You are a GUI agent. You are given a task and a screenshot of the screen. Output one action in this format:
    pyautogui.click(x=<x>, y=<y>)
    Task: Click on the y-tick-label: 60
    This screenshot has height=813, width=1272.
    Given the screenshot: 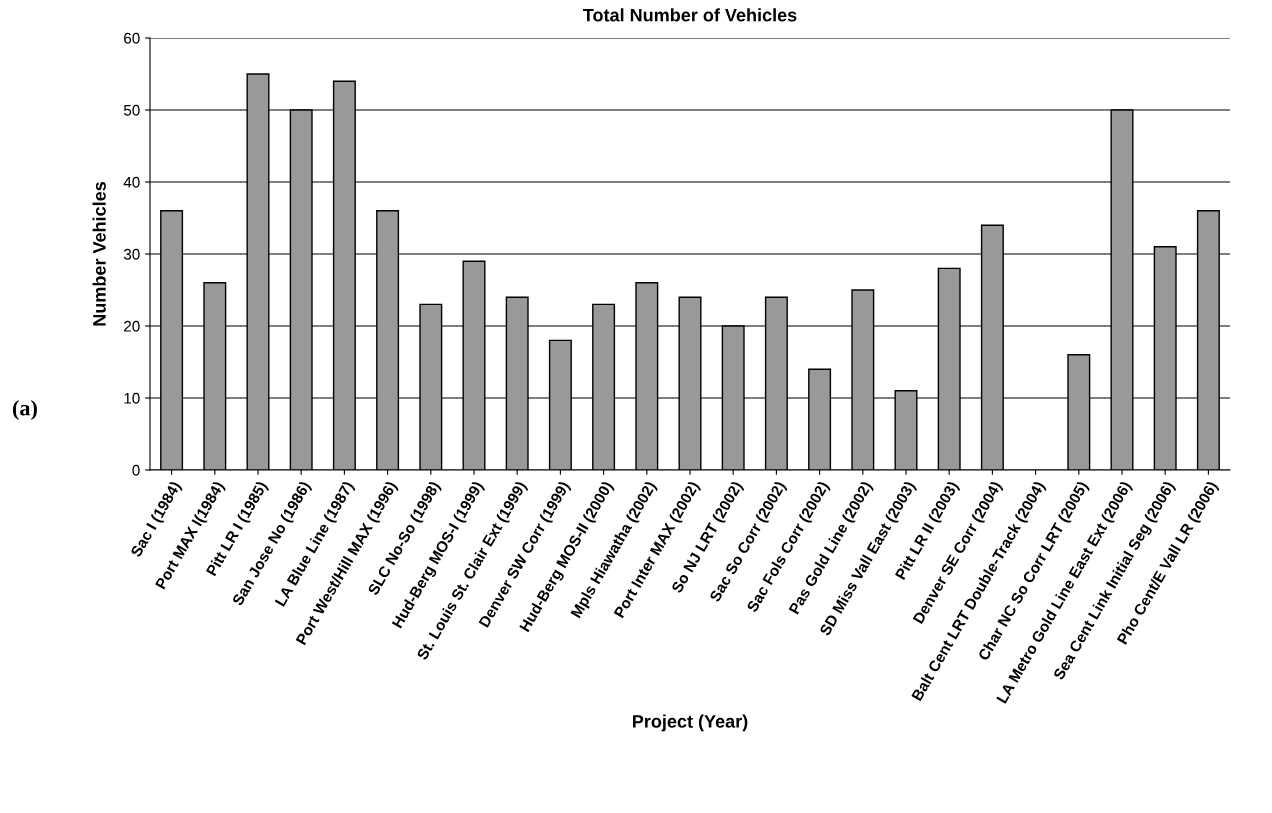 What is the action you would take?
    pyautogui.click(x=132, y=38)
    